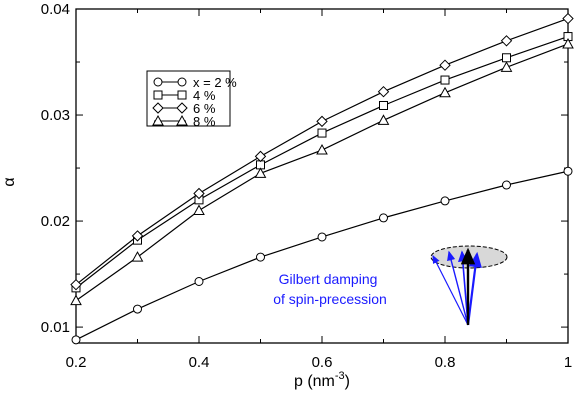 The width and height of the screenshot is (576, 419). Describe the element at coordinates (340, 376) in the screenshot. I see `x-axis-label-superscript: -3` at that location.